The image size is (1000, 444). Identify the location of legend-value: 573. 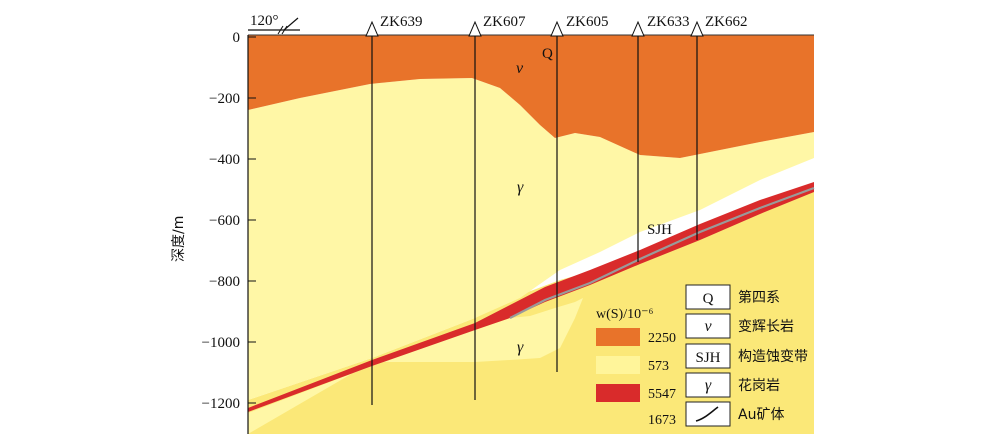
(658, 366).